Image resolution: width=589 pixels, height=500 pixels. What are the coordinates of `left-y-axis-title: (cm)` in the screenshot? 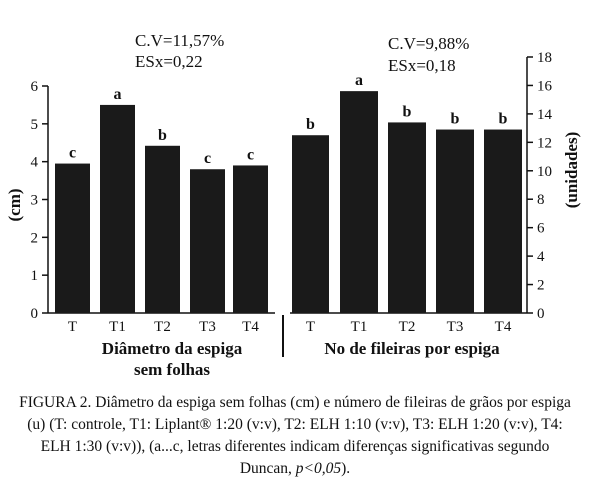 It's located at (14, 204).